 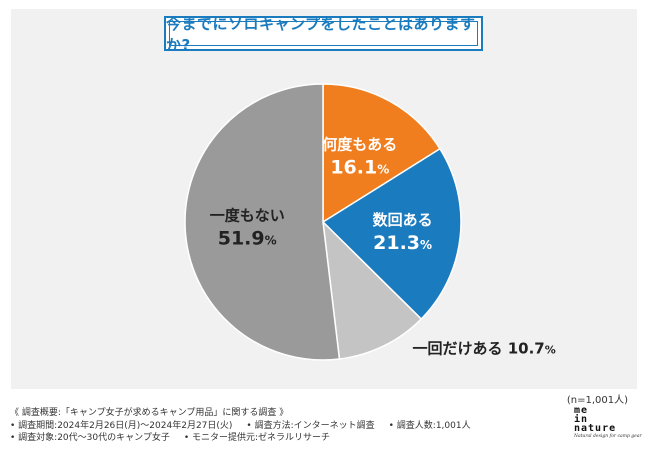 What do you see at coordinates (484, 348) in the screenshot?
I see `slice-label-once: 一回だけある 10.7%` at bounding box center [484, 348].